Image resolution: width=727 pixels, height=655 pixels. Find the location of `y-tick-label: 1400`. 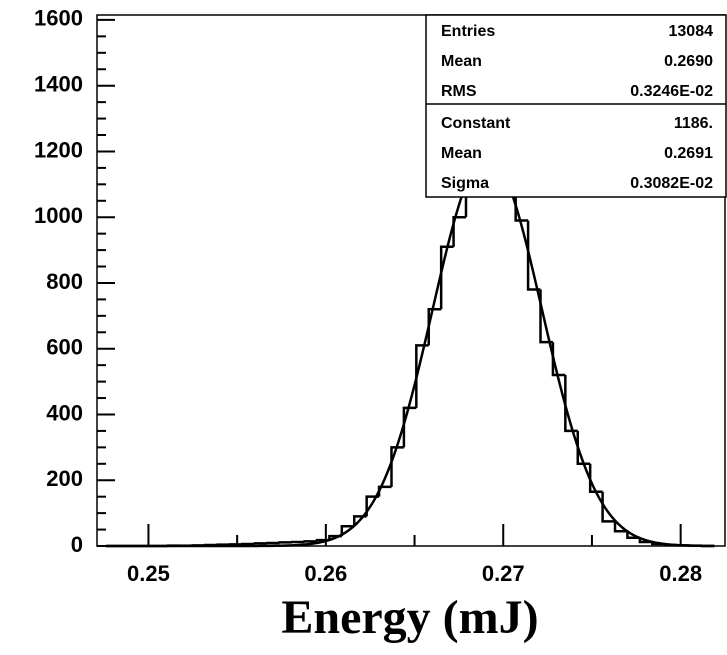

y-tick-label: 1400 is located at coordinates (58, 84).